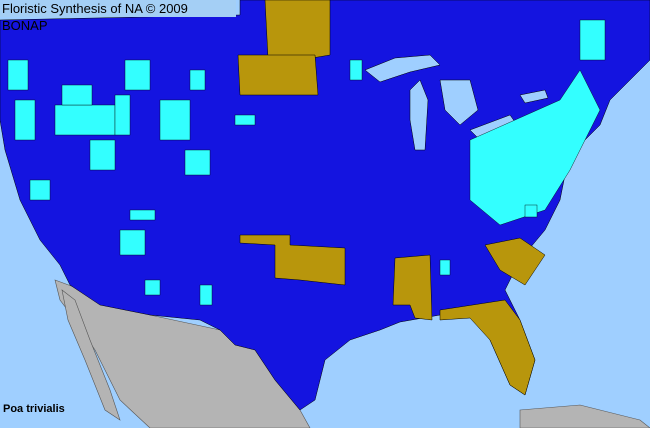 This screenshot has width=650, height=428. I want to click on north-dakota, so click(278, 75).